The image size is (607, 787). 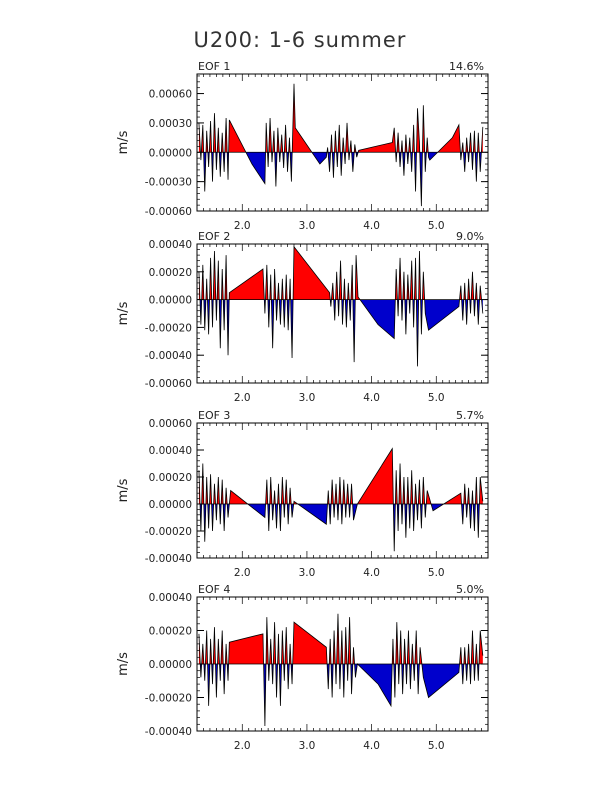 What do you see at coordinates (214, 236) in the screenshot?
I see `eof-label: EOF 2` at bounding box center [214, 236].